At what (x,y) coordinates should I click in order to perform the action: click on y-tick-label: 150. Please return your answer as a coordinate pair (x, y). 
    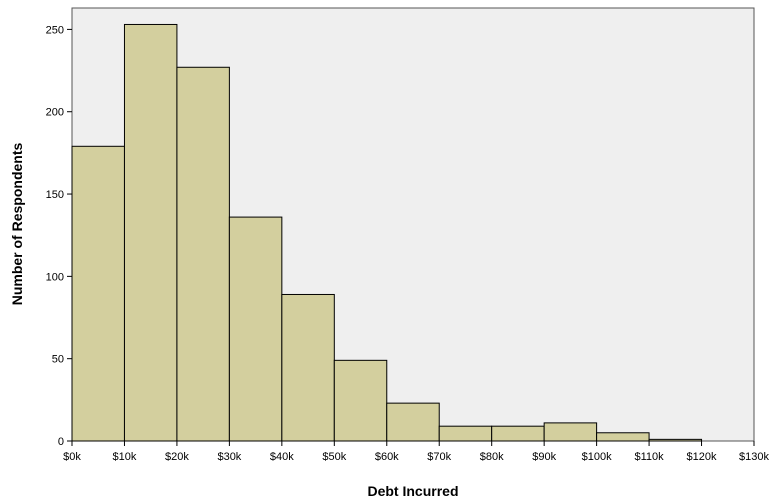
    Looking at the image, I should click on (55, 195).